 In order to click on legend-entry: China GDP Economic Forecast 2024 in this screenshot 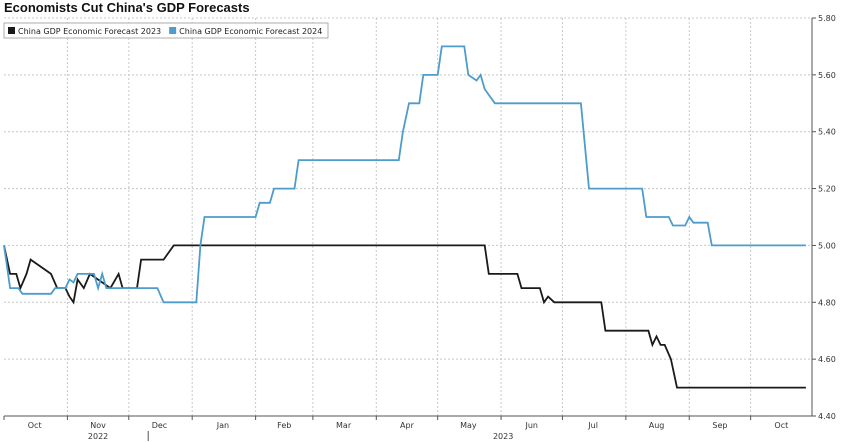, I will do `click(250, 31)`.